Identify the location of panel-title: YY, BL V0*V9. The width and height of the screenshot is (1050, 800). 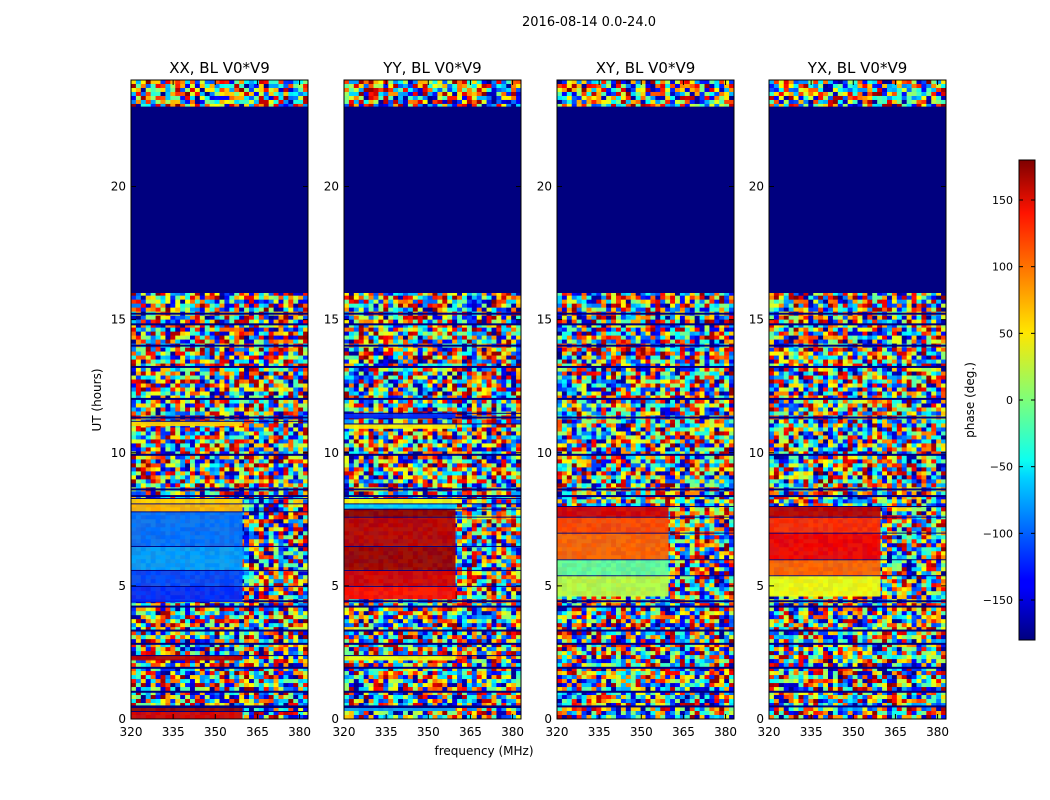
(431, 68).